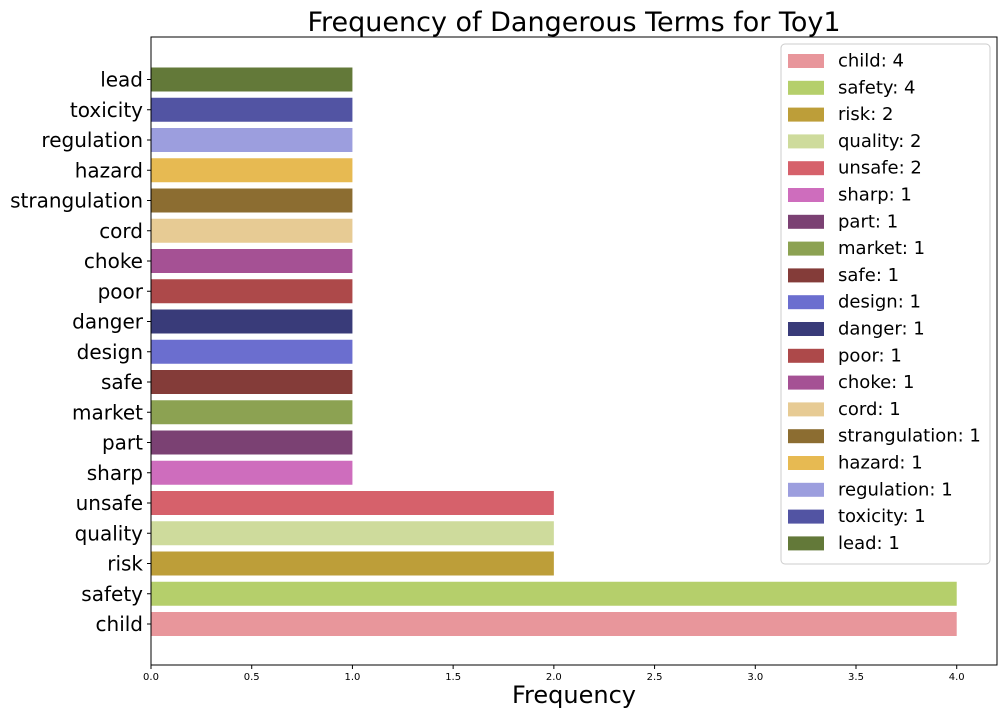  What do you see at coordinates (252, 200) in the screenshot?
I see `bar-strangulation` at bounding box center [252, 200].